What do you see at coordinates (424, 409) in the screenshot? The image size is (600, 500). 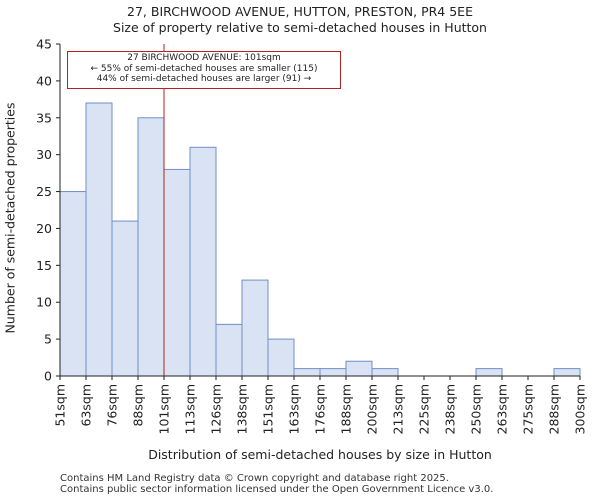 I see `x-tick-label-225sqm: 225sqm` at bounding box center [424, 409].